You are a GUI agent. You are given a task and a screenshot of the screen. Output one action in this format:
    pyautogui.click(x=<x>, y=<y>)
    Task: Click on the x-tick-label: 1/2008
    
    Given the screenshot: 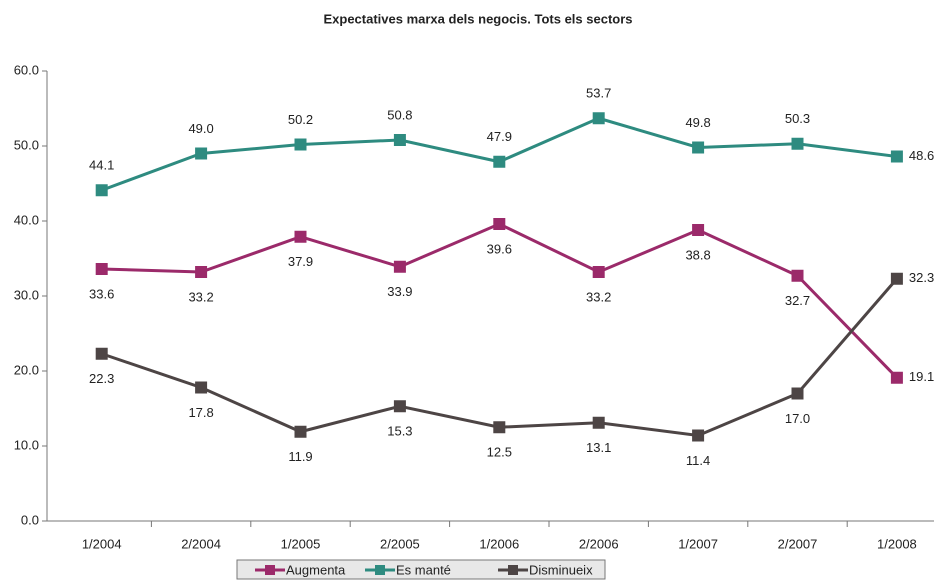 What is the action you would take?
    pyautogui.click(x=897, y=543)
    